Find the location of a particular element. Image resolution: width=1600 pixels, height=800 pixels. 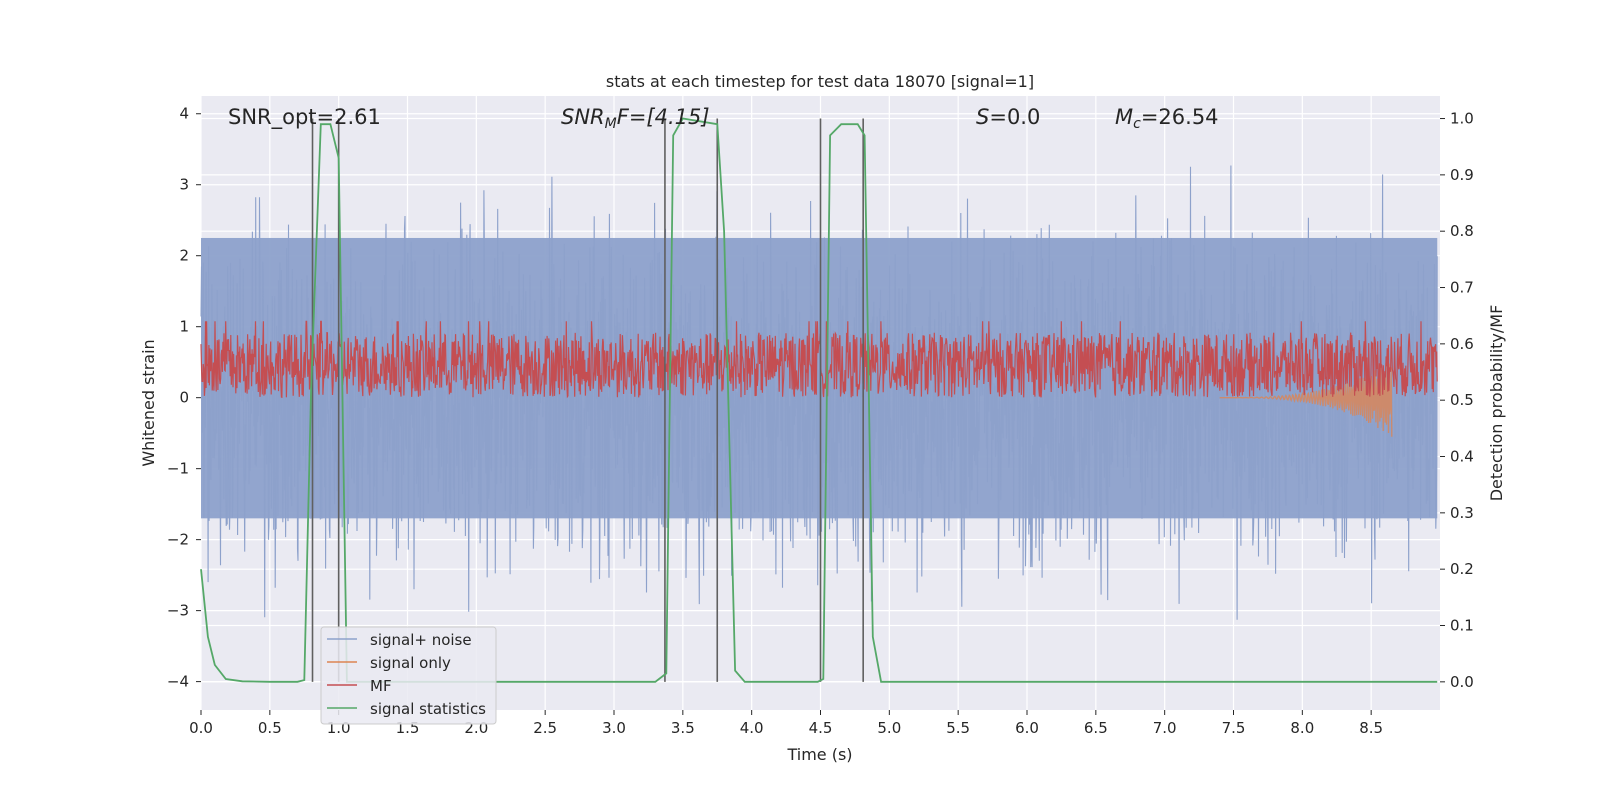

series-mf is located at coordinates (819, 359).